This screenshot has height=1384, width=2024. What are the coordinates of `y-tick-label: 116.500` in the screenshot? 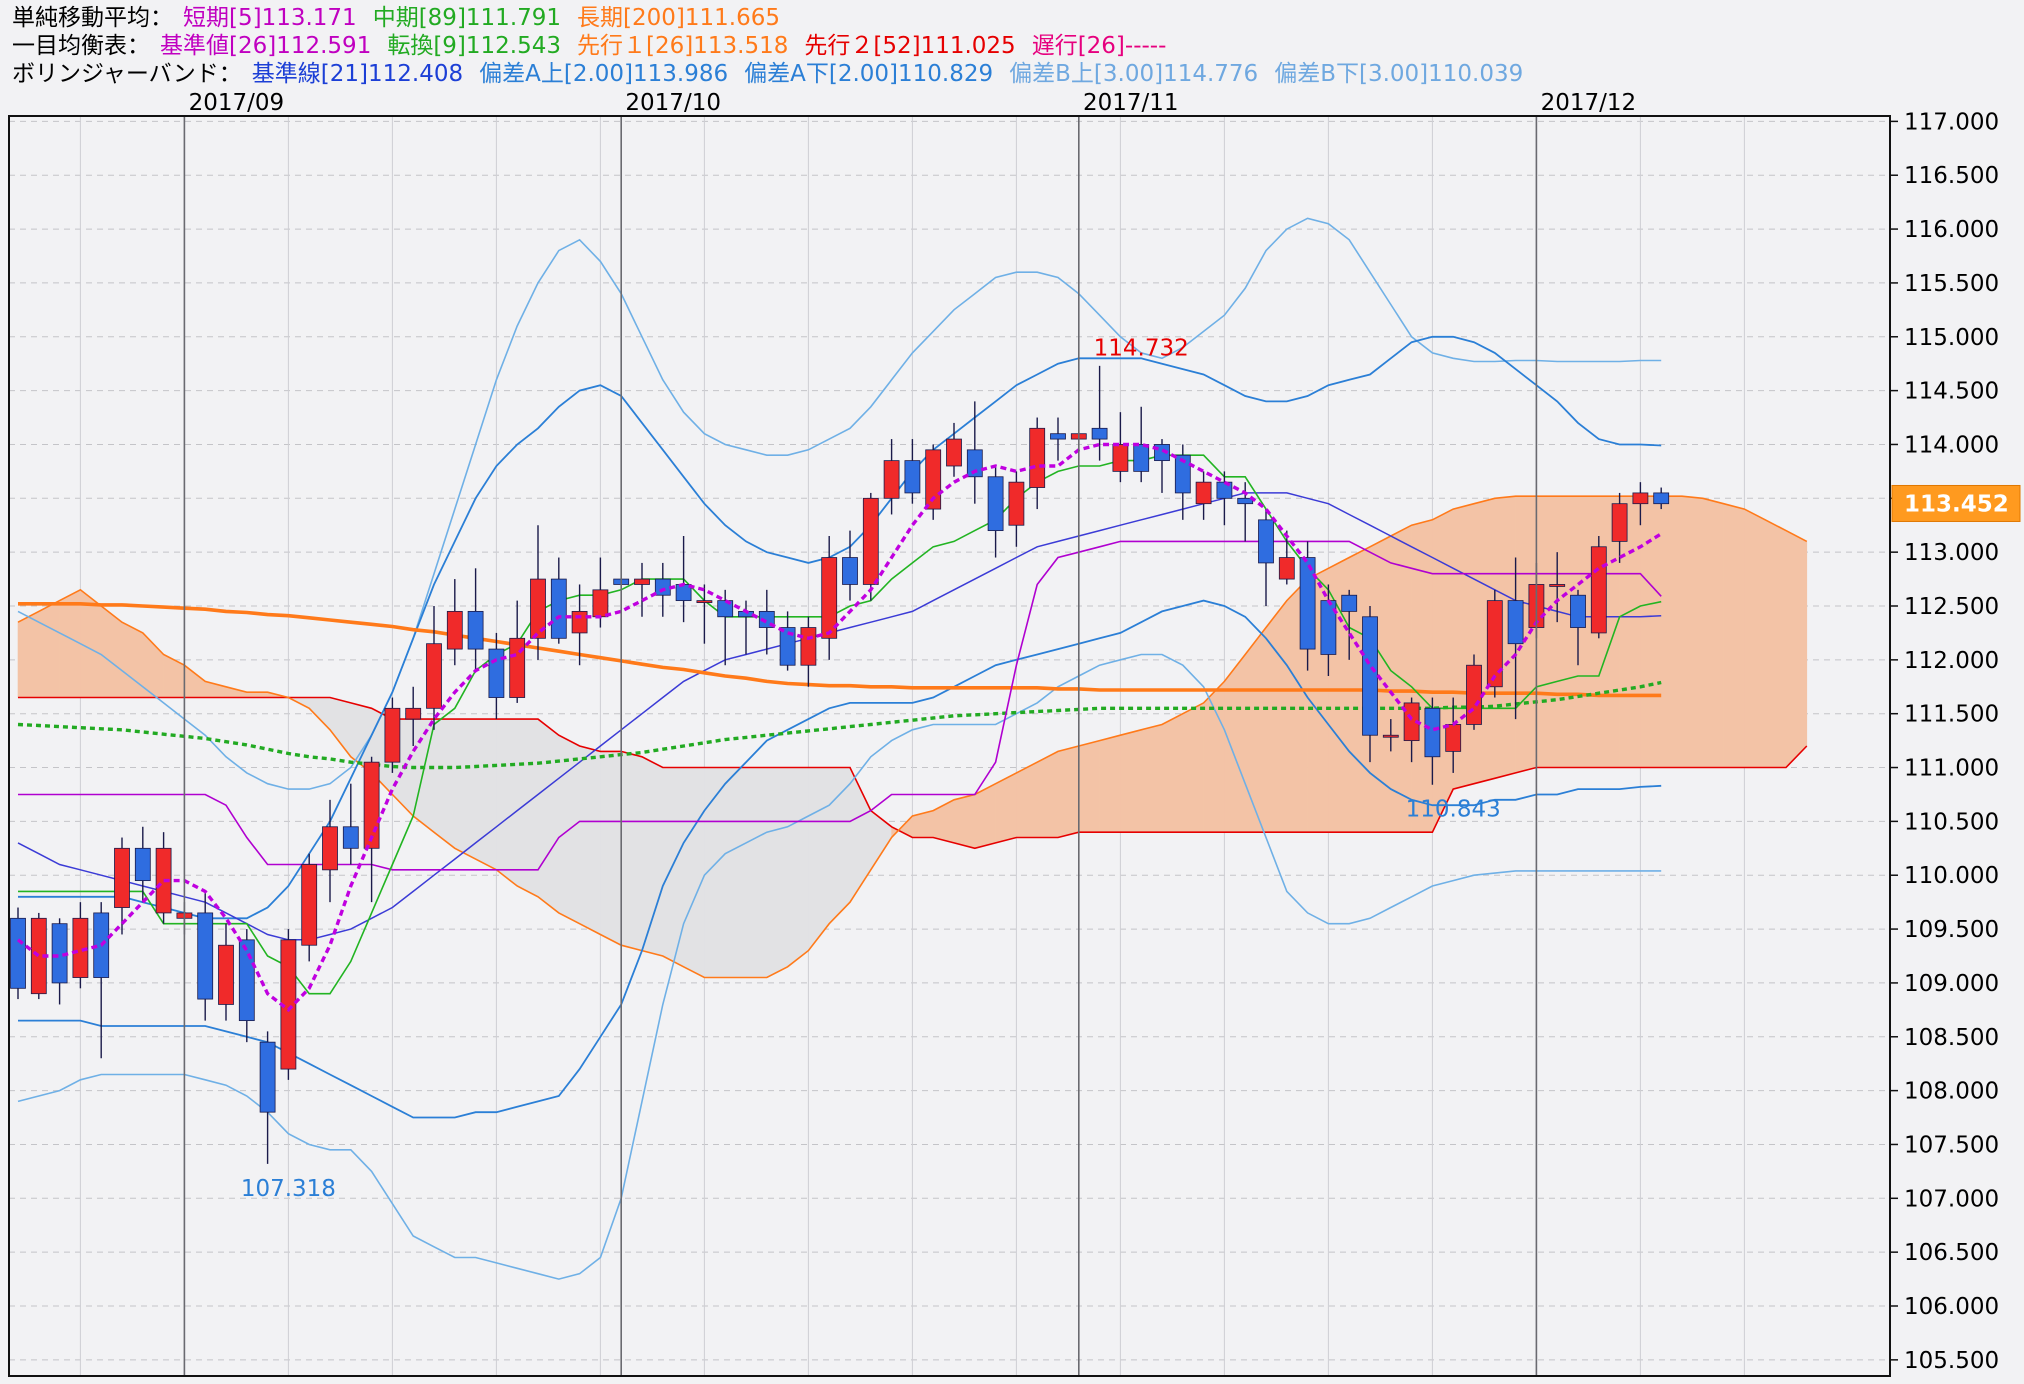 It's located at (1951, 176).